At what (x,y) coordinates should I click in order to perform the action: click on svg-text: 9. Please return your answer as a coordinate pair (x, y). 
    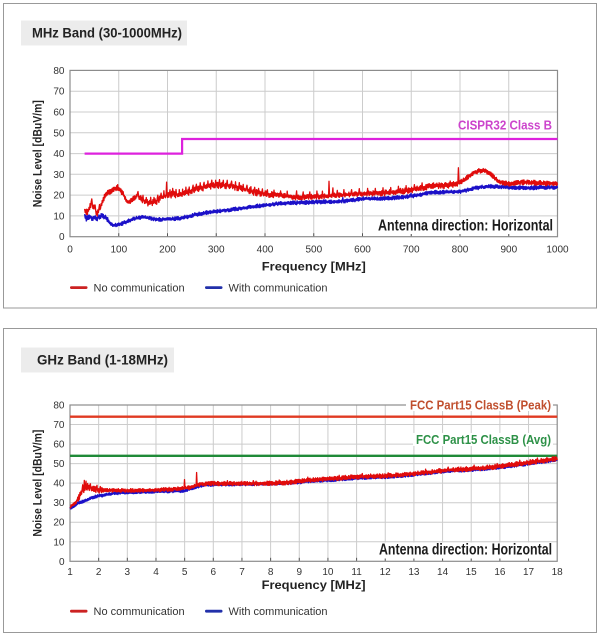
    Looking at the image, I should click on (300, 572).